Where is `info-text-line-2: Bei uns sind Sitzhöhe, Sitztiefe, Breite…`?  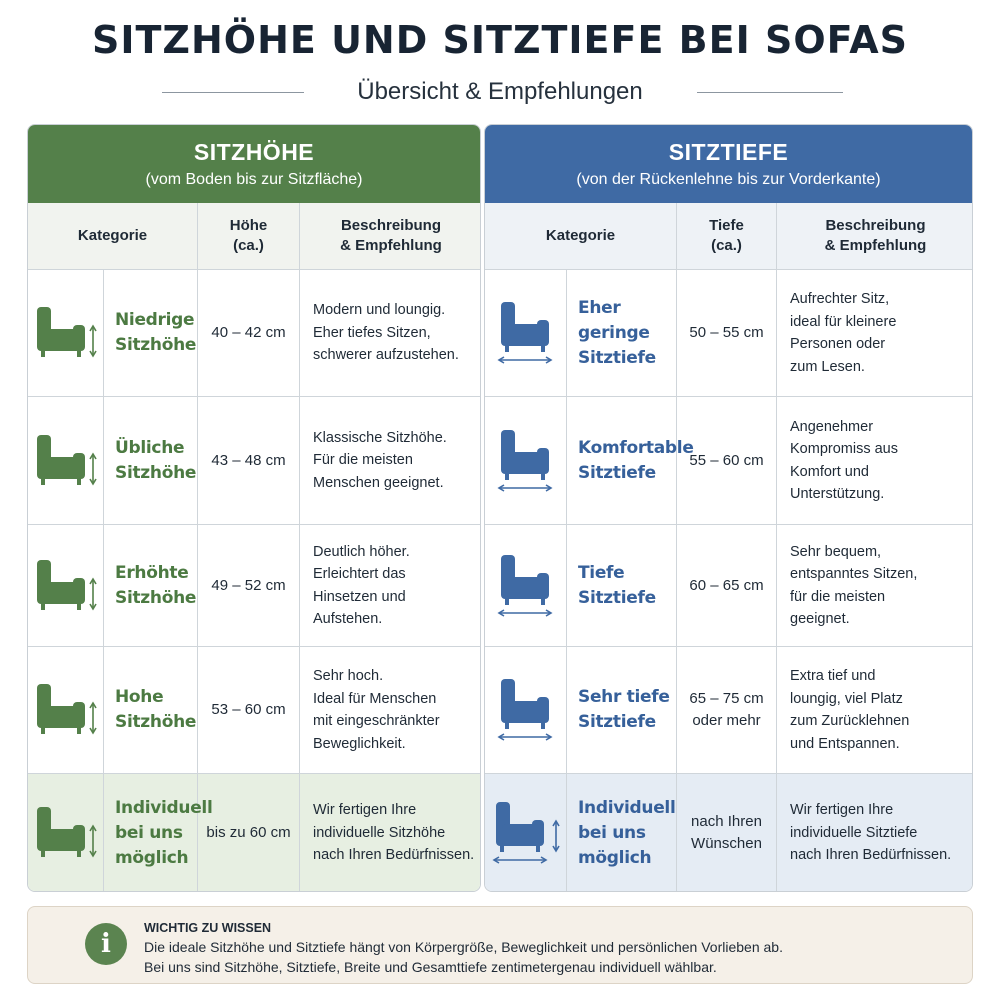 info-text-line-2: Bei uns sind Sitzhöhe, Sitztiefe, Breite… is located at coordinates (430, 967).